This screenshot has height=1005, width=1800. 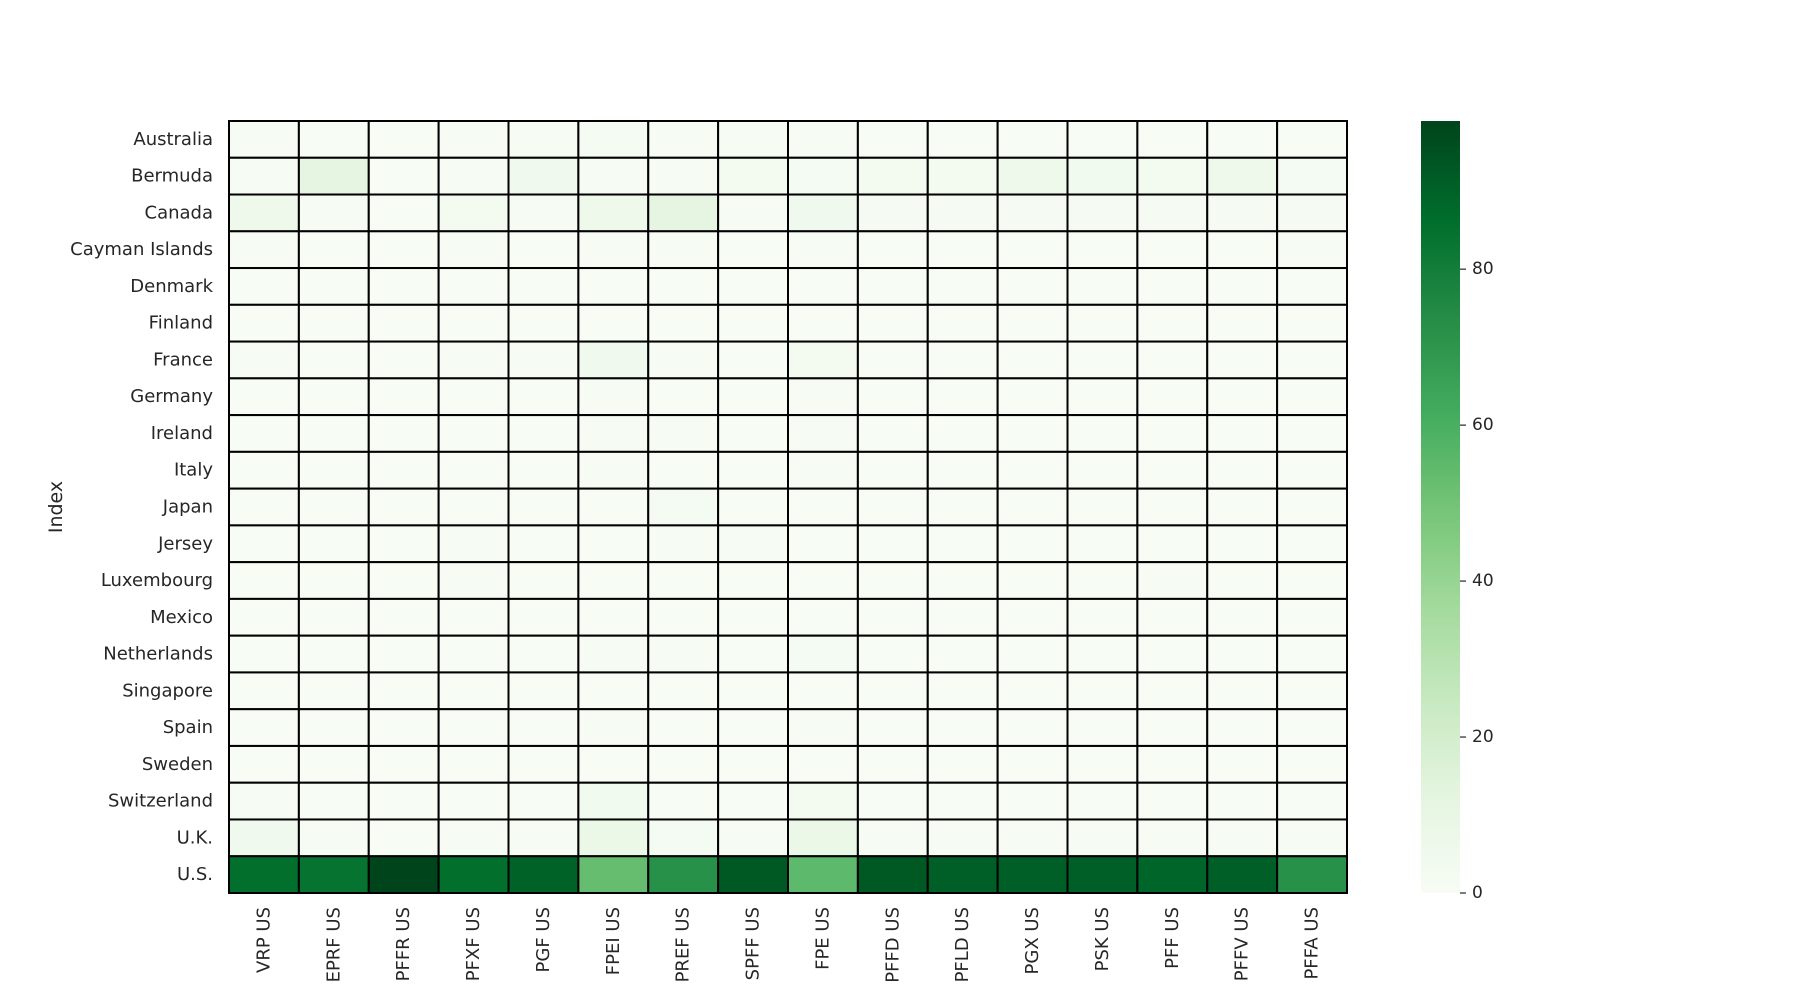 I want to click on colorbar-tick-label: 0, so click(x=1477, y=893).